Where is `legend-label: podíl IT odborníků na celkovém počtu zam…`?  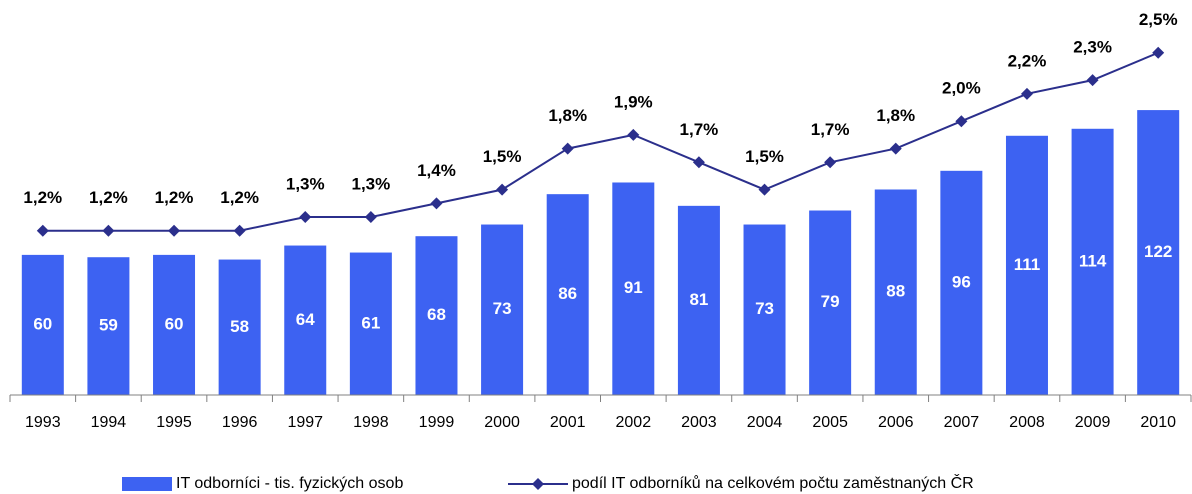
legend-label: podíl IT odborníků na celkovém počtu zam… is located at coordinates (773, 482).